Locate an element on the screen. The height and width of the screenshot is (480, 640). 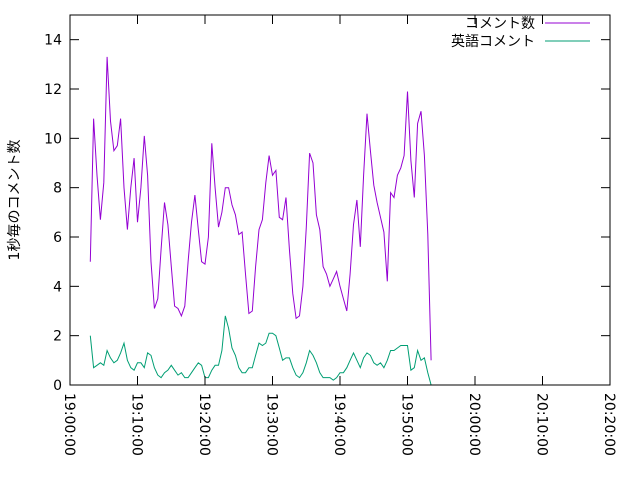
x-tick-label: 20:20:00 is located at coordinates (609, 424).